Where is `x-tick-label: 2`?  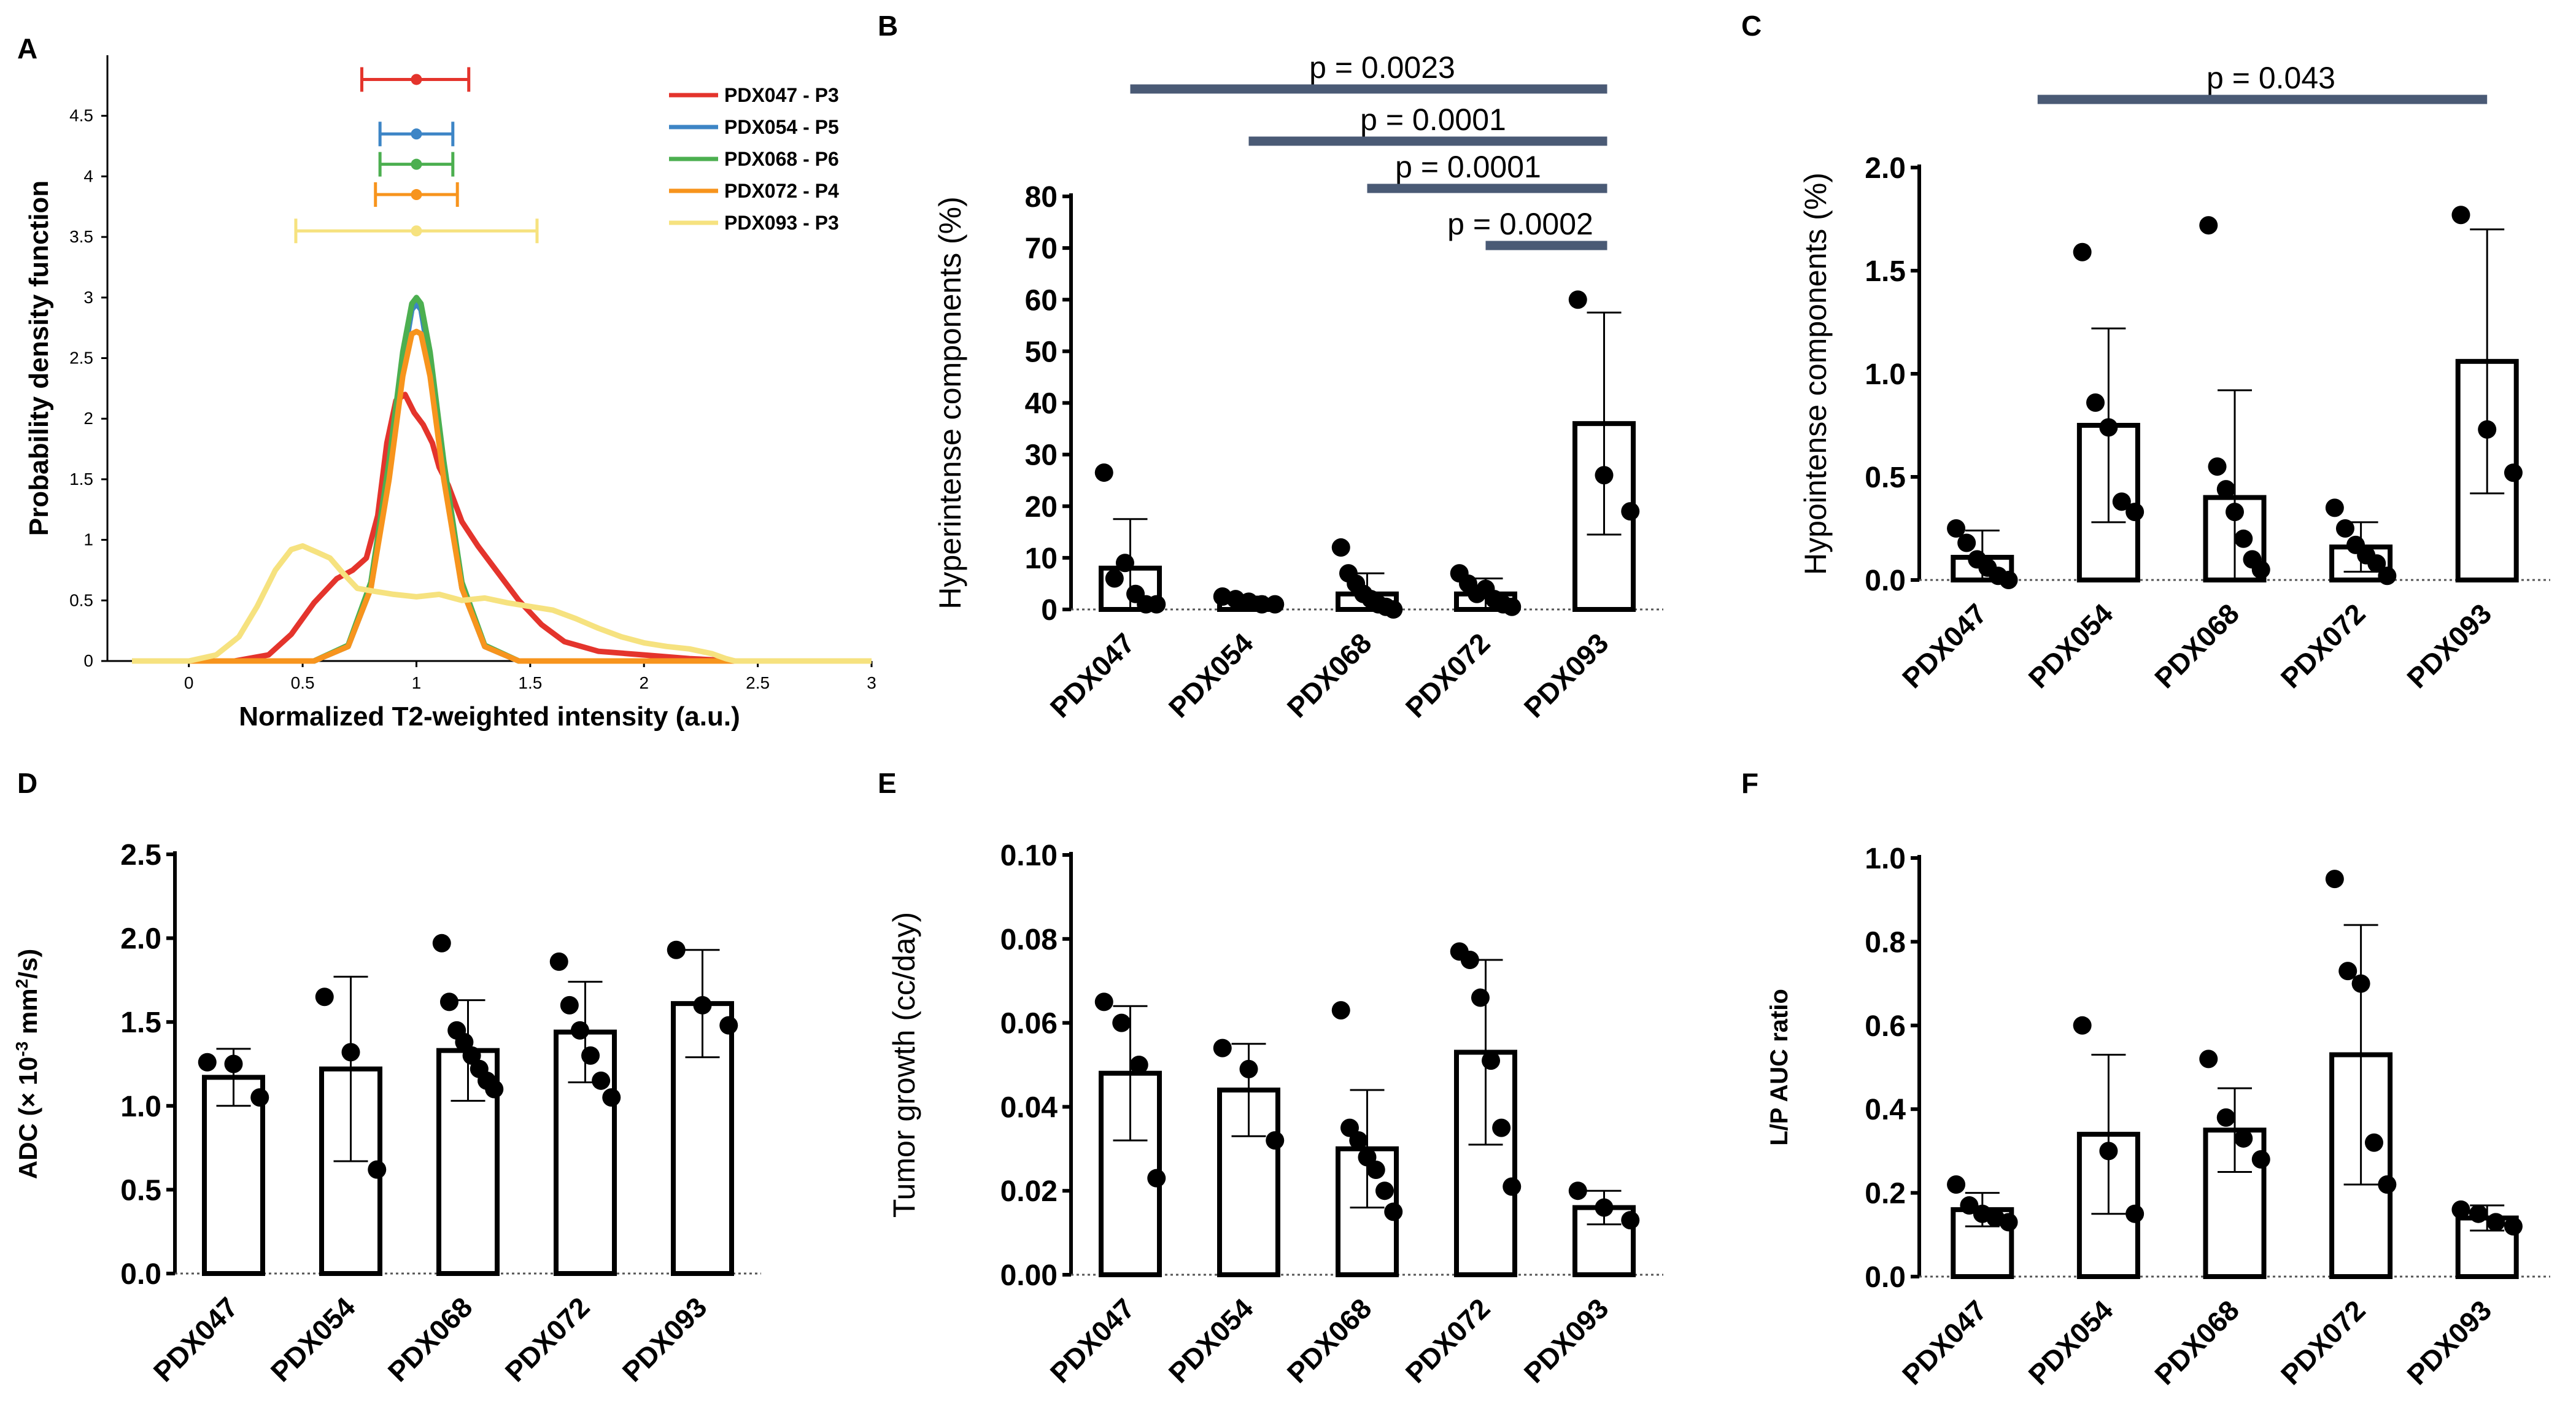 x-tick-label: 2 is located at coordinates (644, 682).